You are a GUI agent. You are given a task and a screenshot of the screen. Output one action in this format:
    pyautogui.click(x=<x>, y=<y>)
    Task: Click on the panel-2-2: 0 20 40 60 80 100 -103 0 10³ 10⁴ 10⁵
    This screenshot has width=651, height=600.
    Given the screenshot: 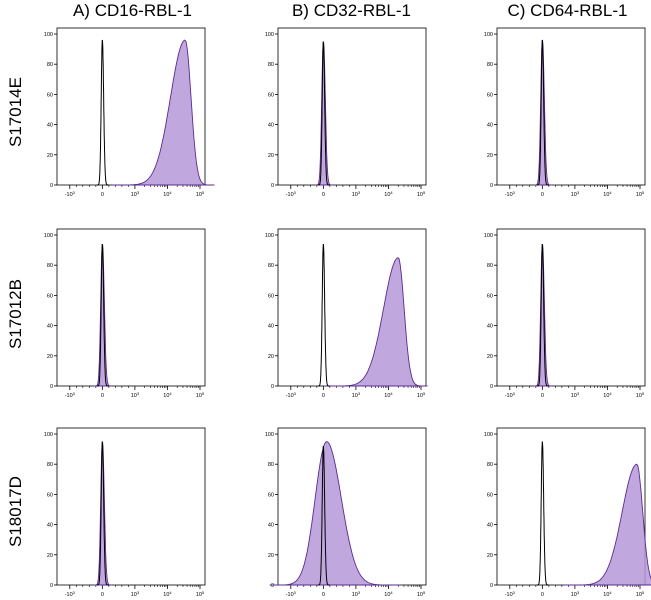 What is the action you would take?
    pyautogui.click(x=346, y=313)
    